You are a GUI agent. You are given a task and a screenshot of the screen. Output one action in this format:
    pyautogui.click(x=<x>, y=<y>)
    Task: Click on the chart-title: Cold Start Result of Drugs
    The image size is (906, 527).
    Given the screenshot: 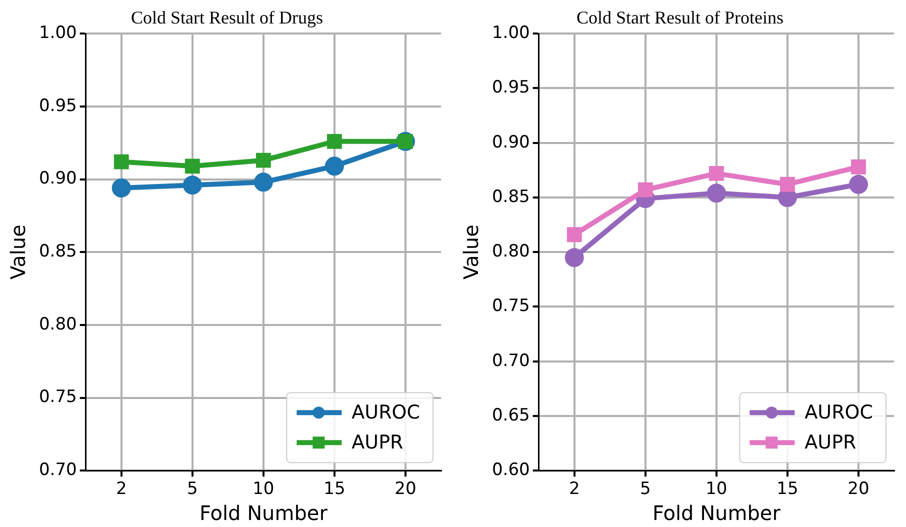 What is the action you would take?
    pyautogui.click(x=227, y=18)
    